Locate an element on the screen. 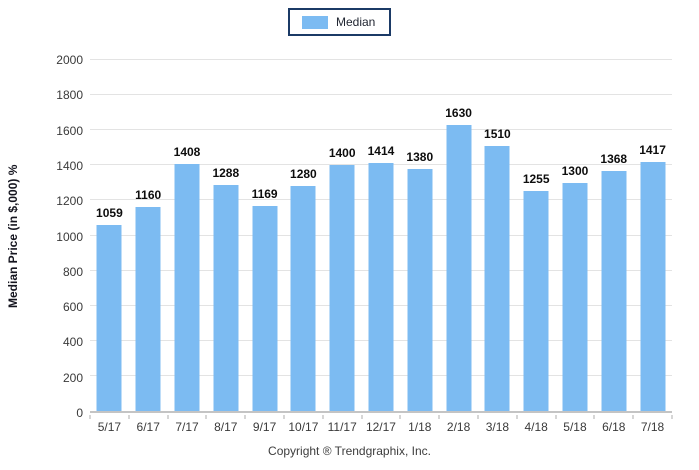 The image size is (699, 470). bar-slot: 1510 is located at coordinates (497, 235).